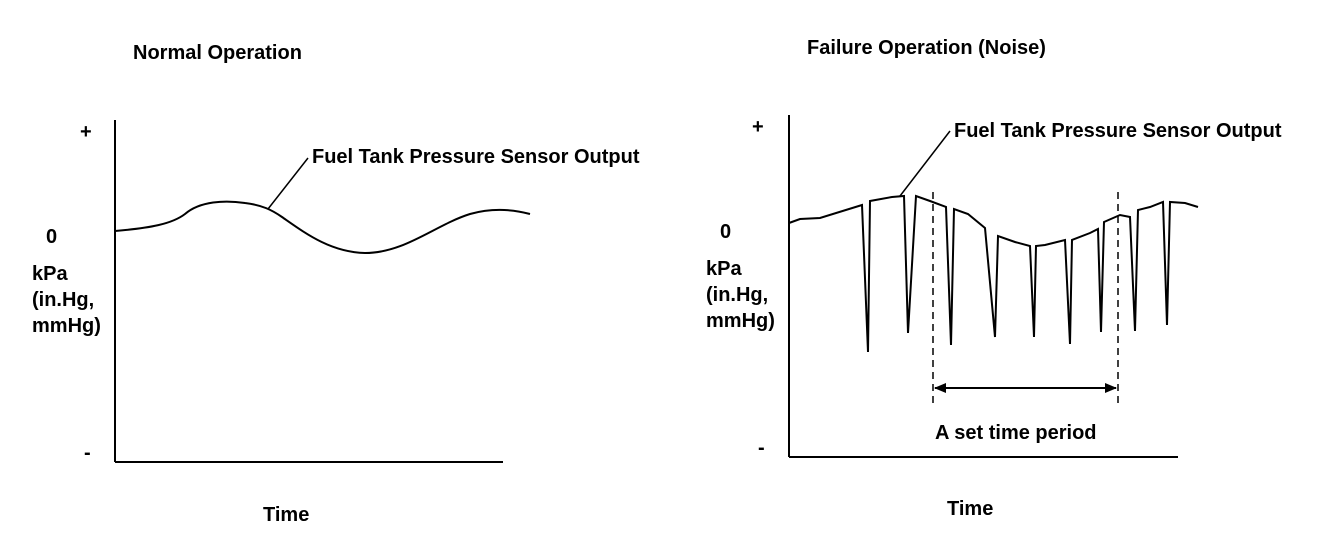 The image size is (1344, 542). I want to click on left-y-unit-line-3: mmHg), so click(66, 326).